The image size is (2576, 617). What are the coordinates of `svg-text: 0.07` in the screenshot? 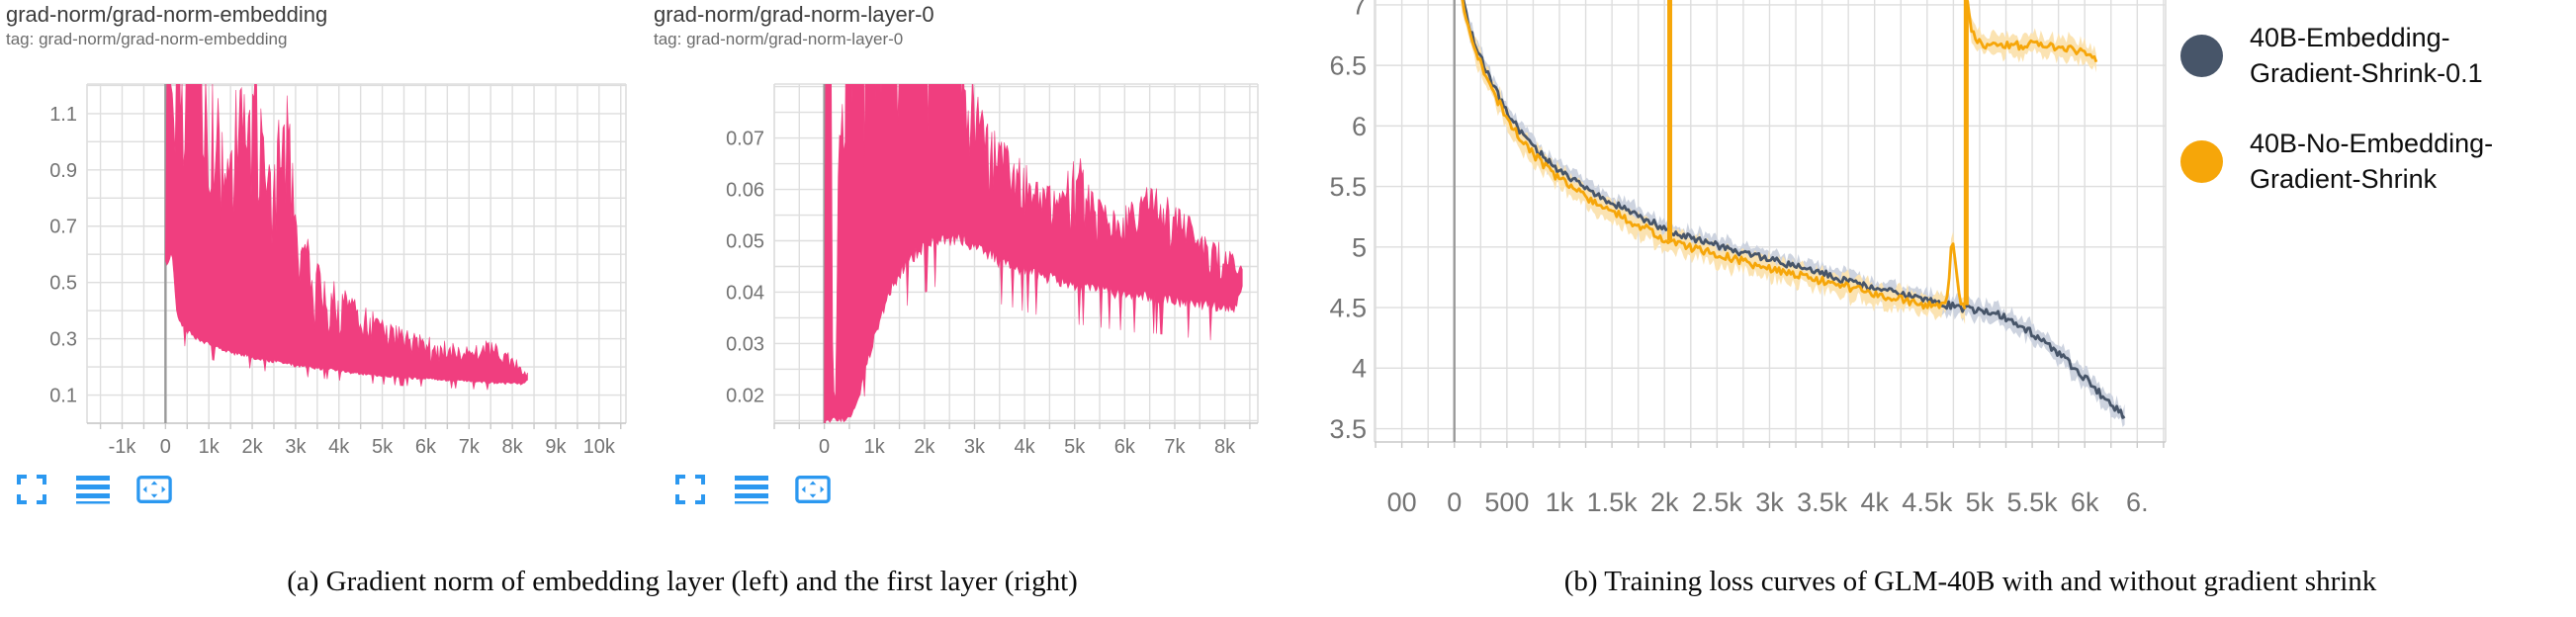 It's located at (745, 139).